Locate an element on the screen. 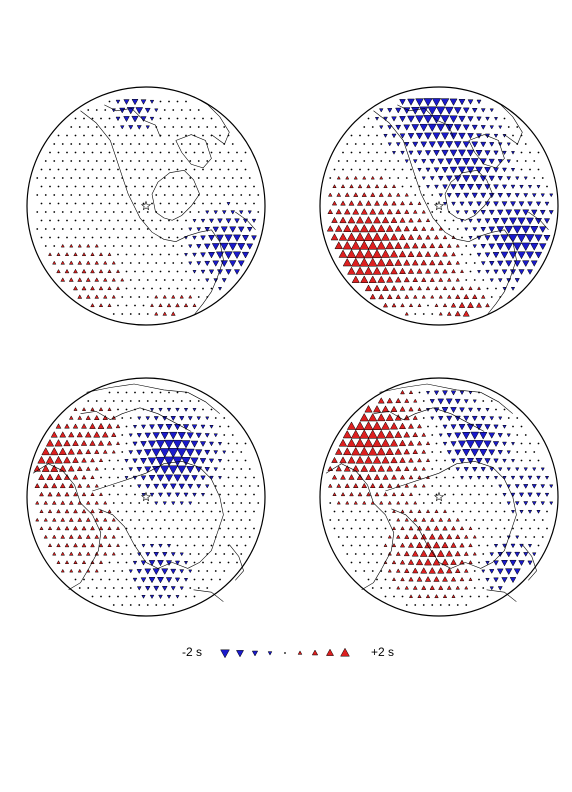 Image resolution: width=572 pixels, height=792 pixels. globe-outline is located at coordinates (146, 497).